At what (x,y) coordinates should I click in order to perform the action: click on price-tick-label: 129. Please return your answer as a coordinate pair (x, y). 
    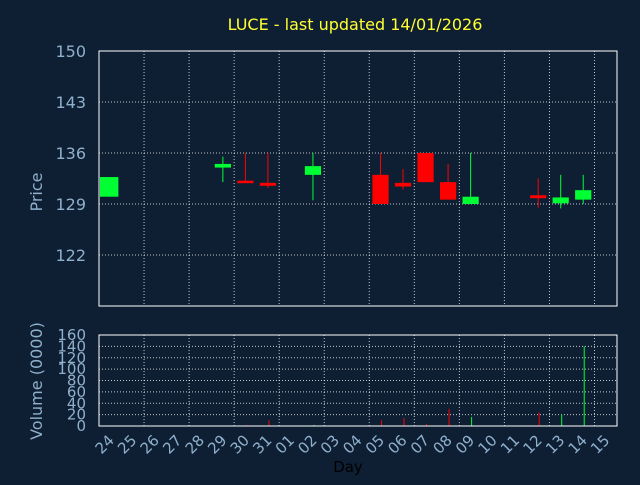
    Looking at the image, I should click on (70, 204).